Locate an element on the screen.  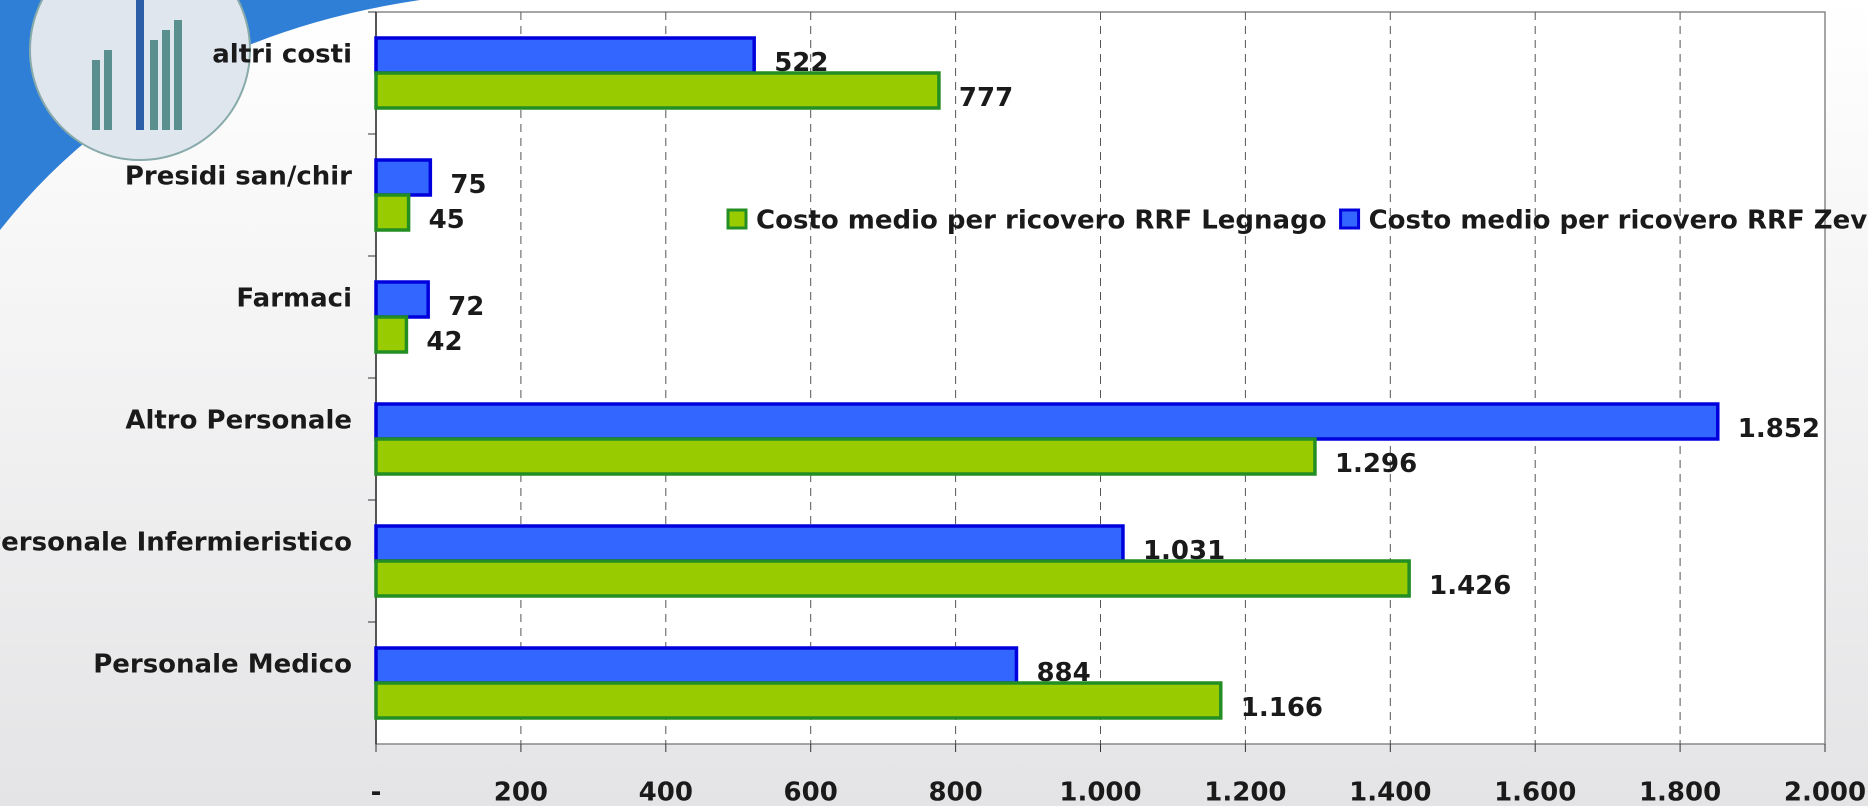
x-tick-label: 1.000 is located at coordinates (1100, 792).